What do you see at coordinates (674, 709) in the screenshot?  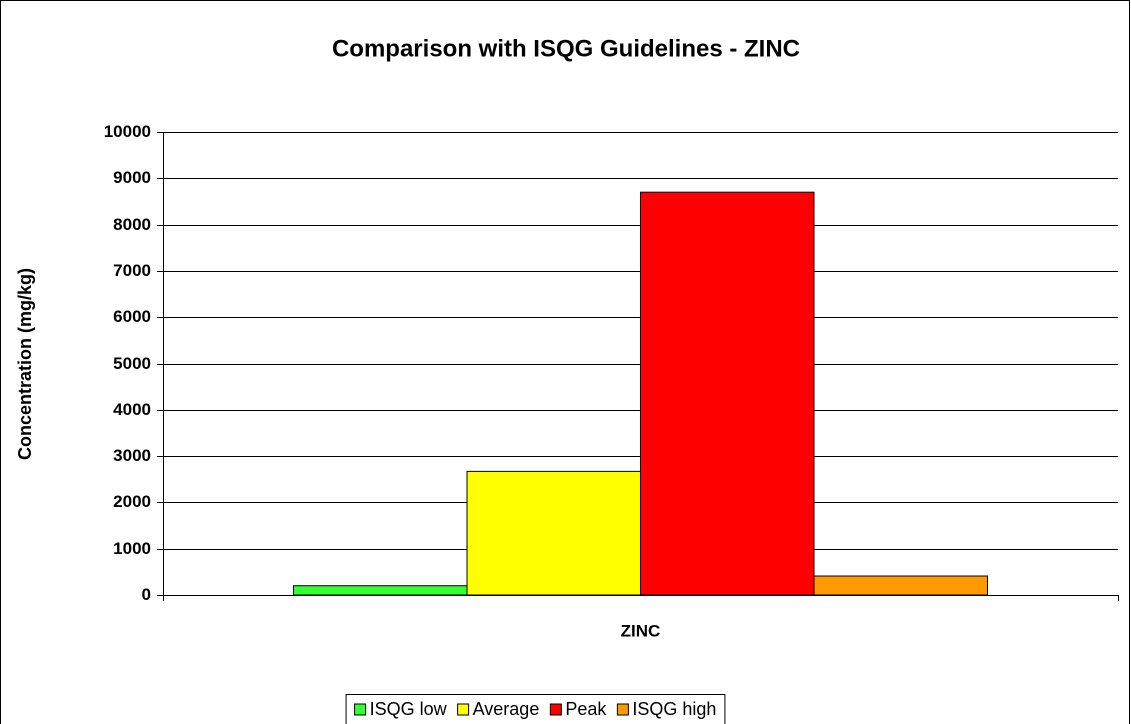 I see `legend-label: ISQG high` at bounding box center [674, 709].